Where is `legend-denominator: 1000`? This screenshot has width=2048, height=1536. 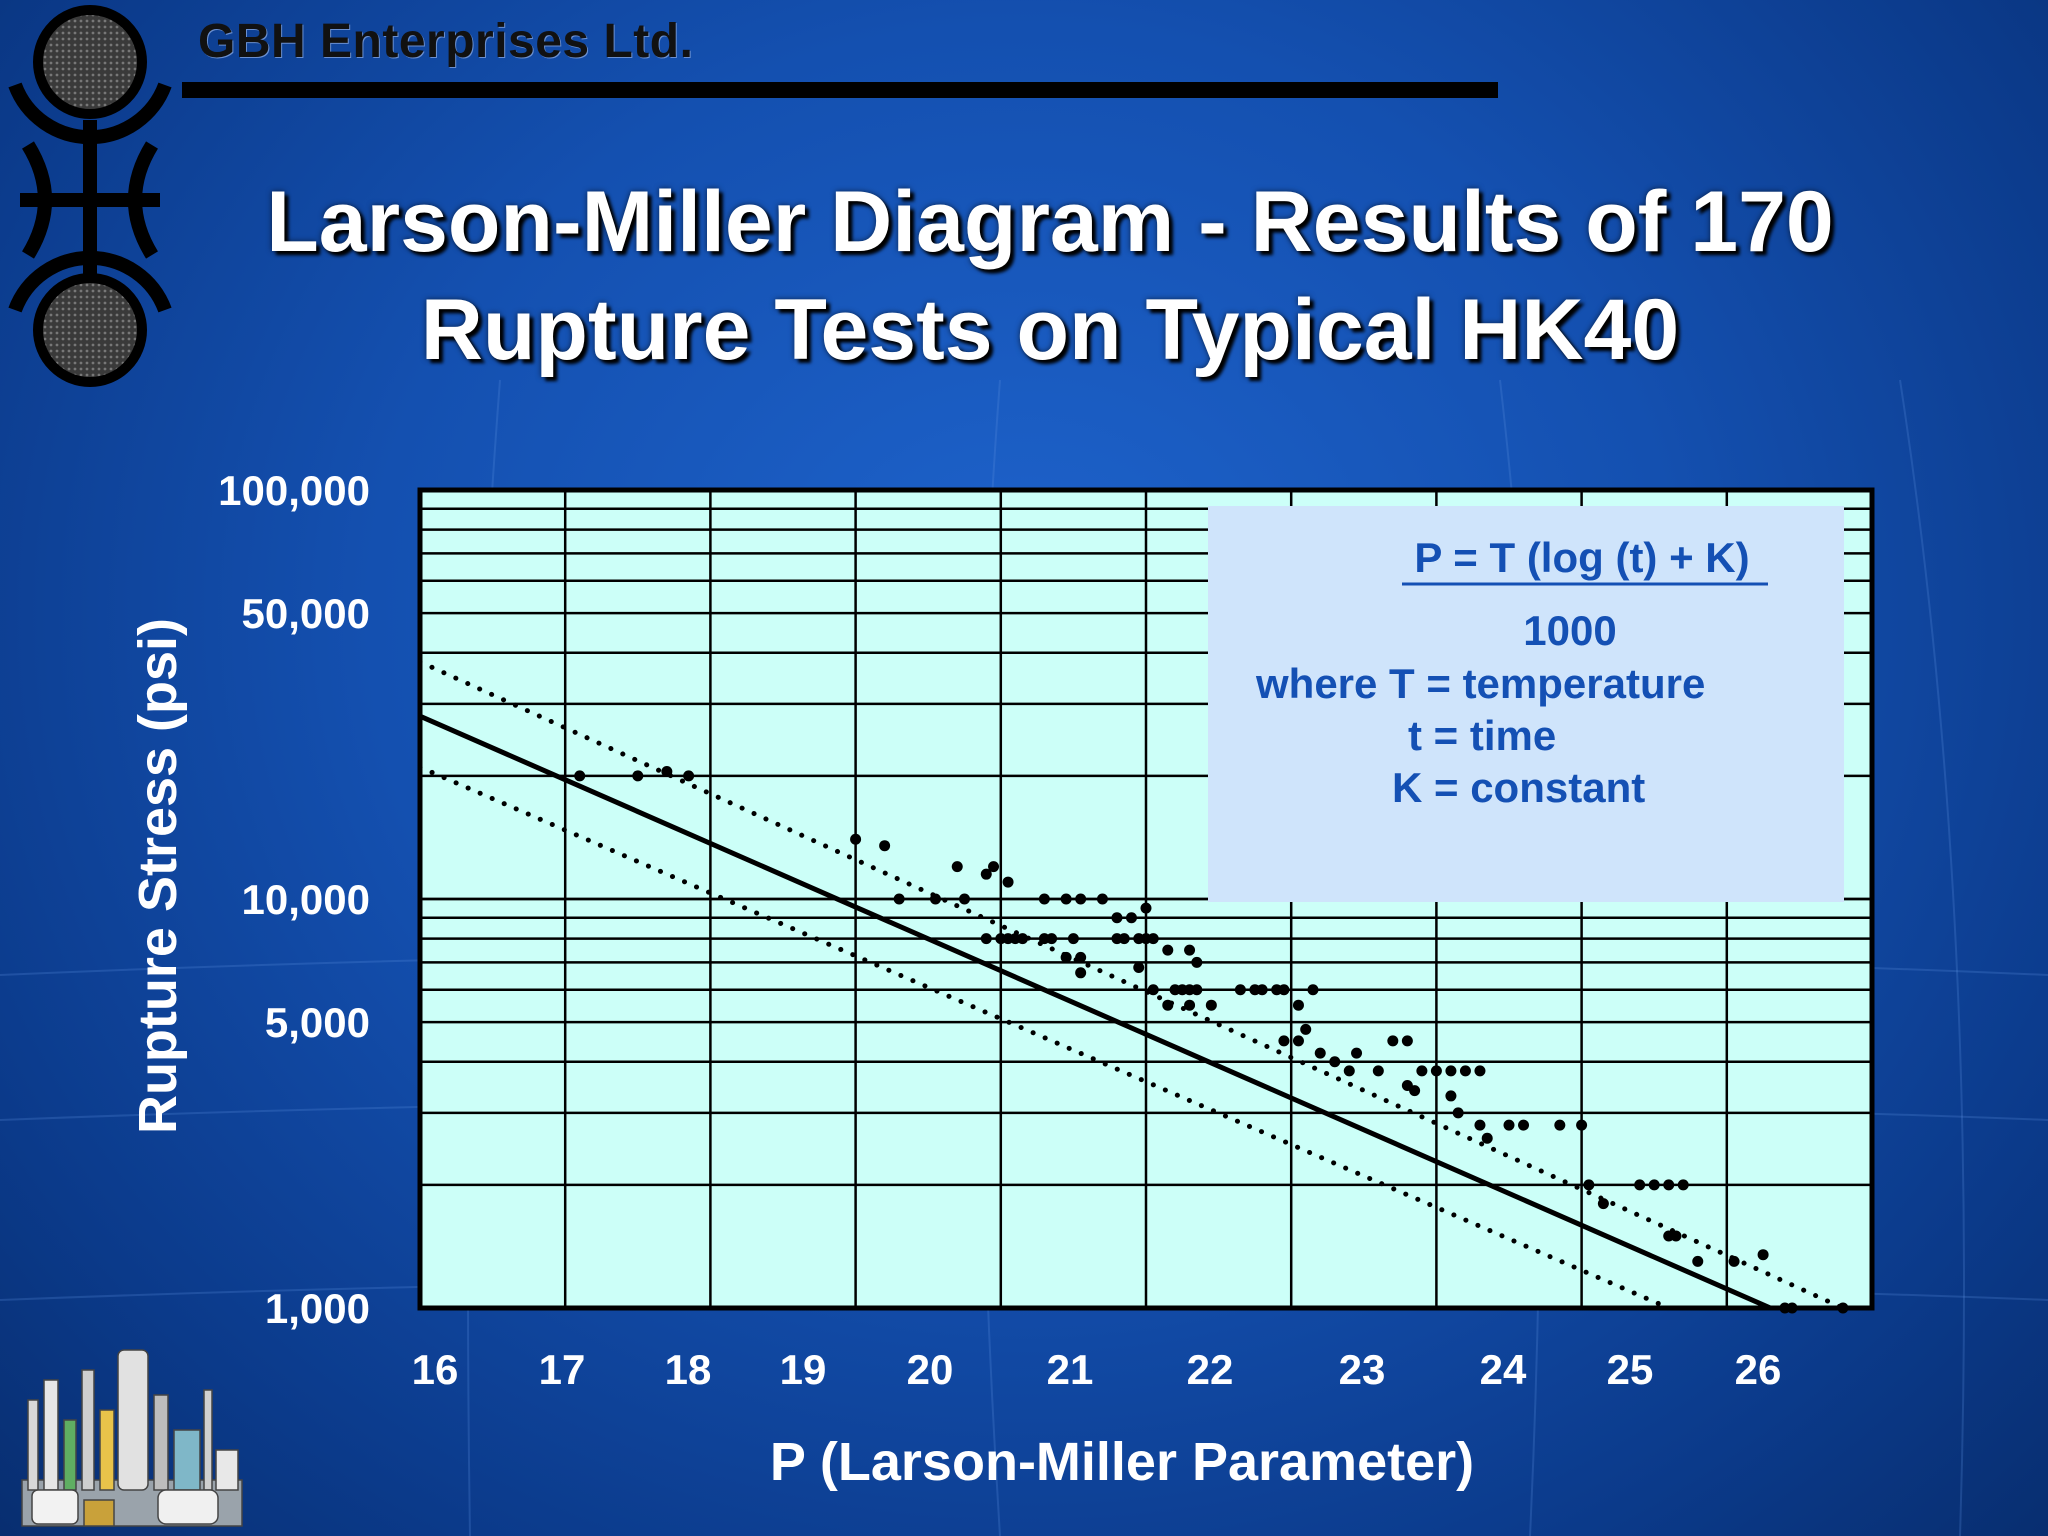 legend-denominator: 1000 is located at coordinates (1569, 630).